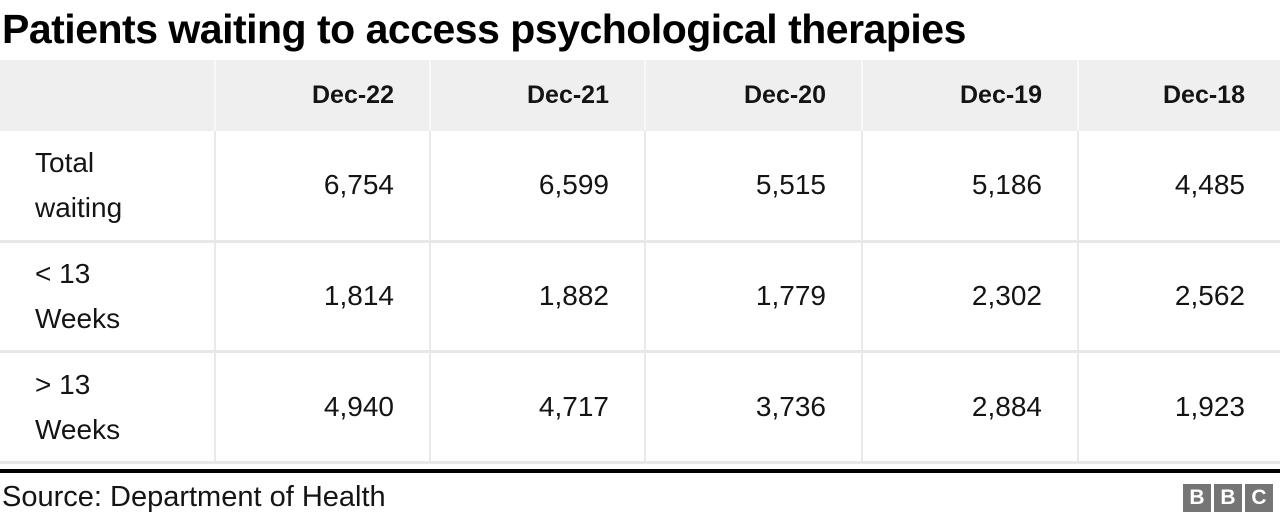 This screenshot has width=1280, height=524. I want to click on cell-value: 6,599, so click(537, 186).